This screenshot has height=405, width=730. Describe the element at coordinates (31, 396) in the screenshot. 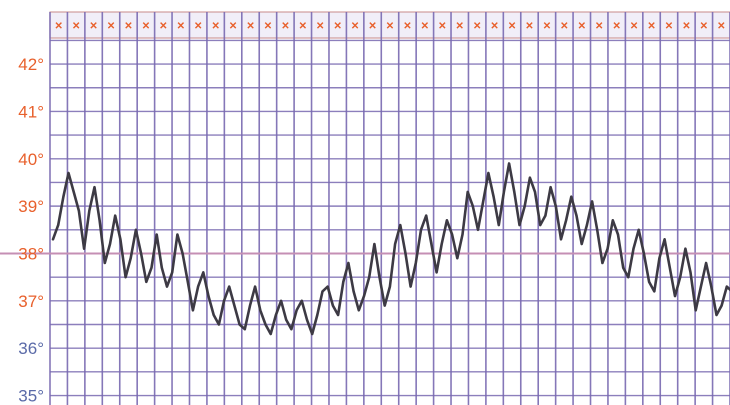

I see `y-tick-label: 35°` at that location.